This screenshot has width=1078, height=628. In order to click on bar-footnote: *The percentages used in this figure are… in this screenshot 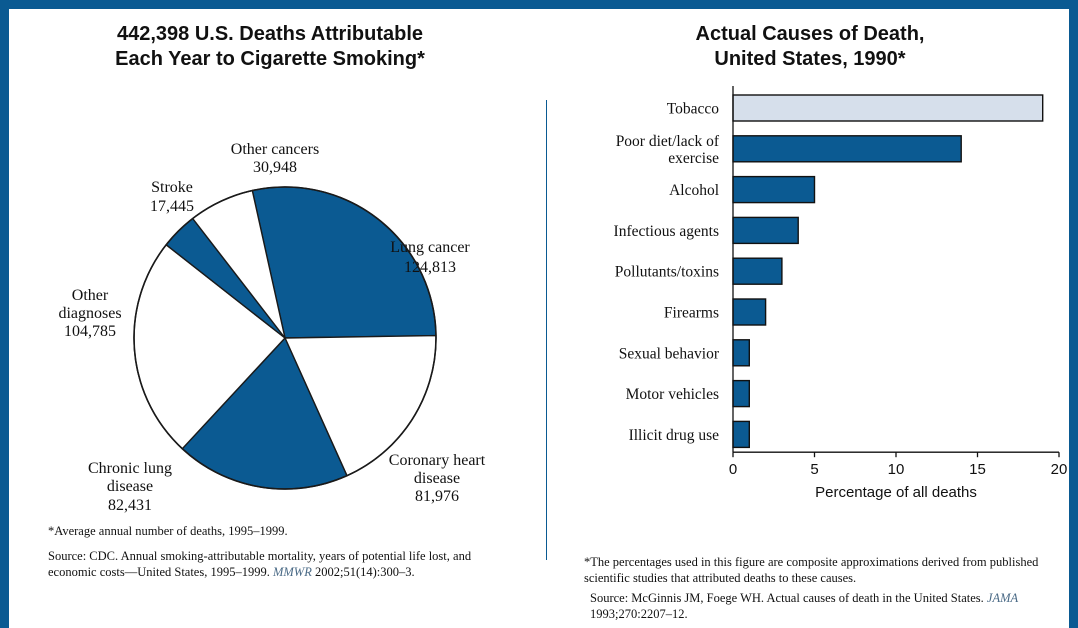, I will do `click(819, 570)`.